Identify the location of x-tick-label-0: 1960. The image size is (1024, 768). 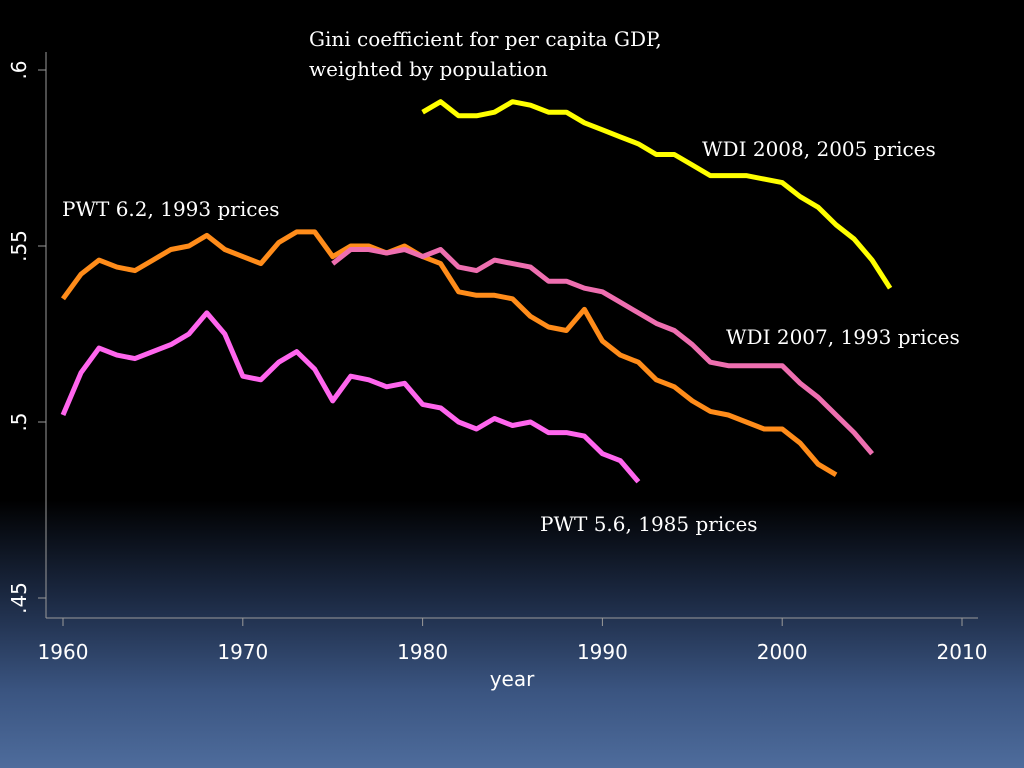
(63, 652).